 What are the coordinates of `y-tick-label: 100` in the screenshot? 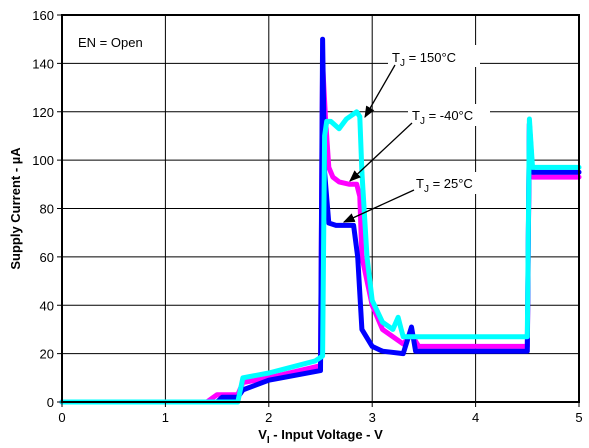 It's located at (43, 160).